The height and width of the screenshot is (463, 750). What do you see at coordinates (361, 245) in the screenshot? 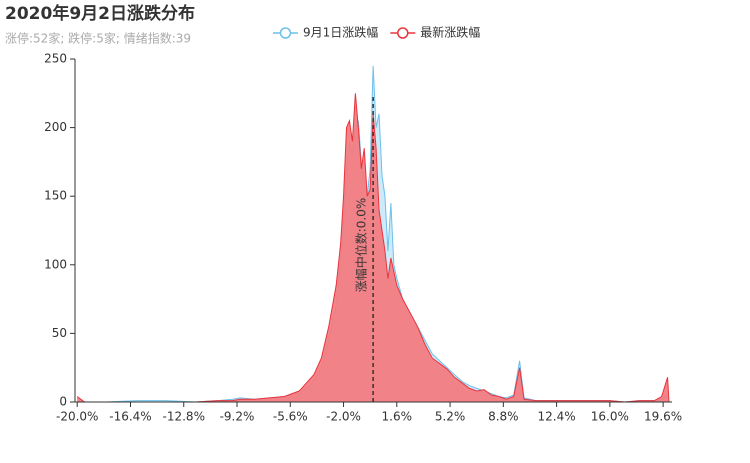
I see `median-label: 涨幅中位数:0.0%` at bounding box center [361, 245].